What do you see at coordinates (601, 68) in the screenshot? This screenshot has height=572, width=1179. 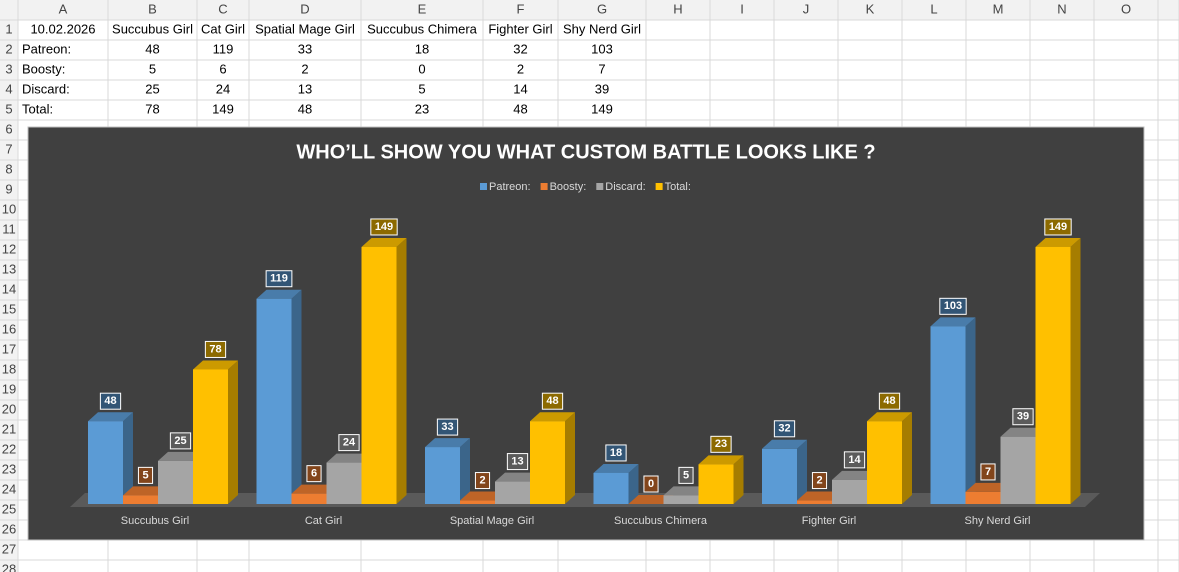 I see `cell: 7` at bounding box center [601, 68].